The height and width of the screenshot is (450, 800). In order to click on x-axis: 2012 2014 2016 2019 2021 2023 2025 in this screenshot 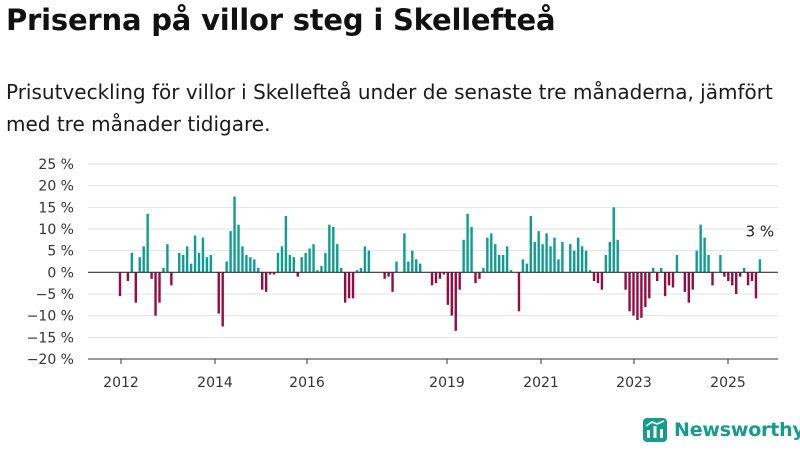, I will do `click(433, 374)`.